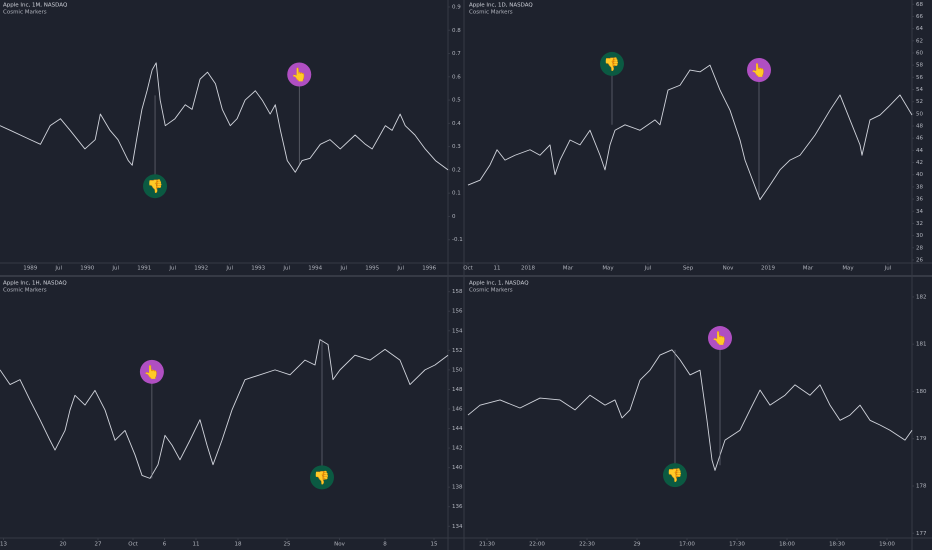 Image resolution: width=932 pixels, height=550 pixels. I want to click on x-tick-label: 17:00, so click(687, 545).